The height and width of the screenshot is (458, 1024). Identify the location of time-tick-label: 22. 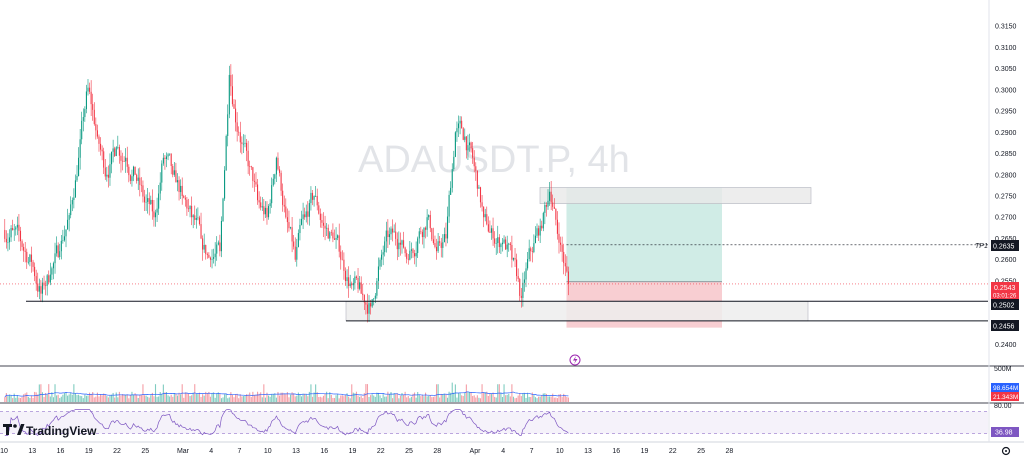
(673, 451).